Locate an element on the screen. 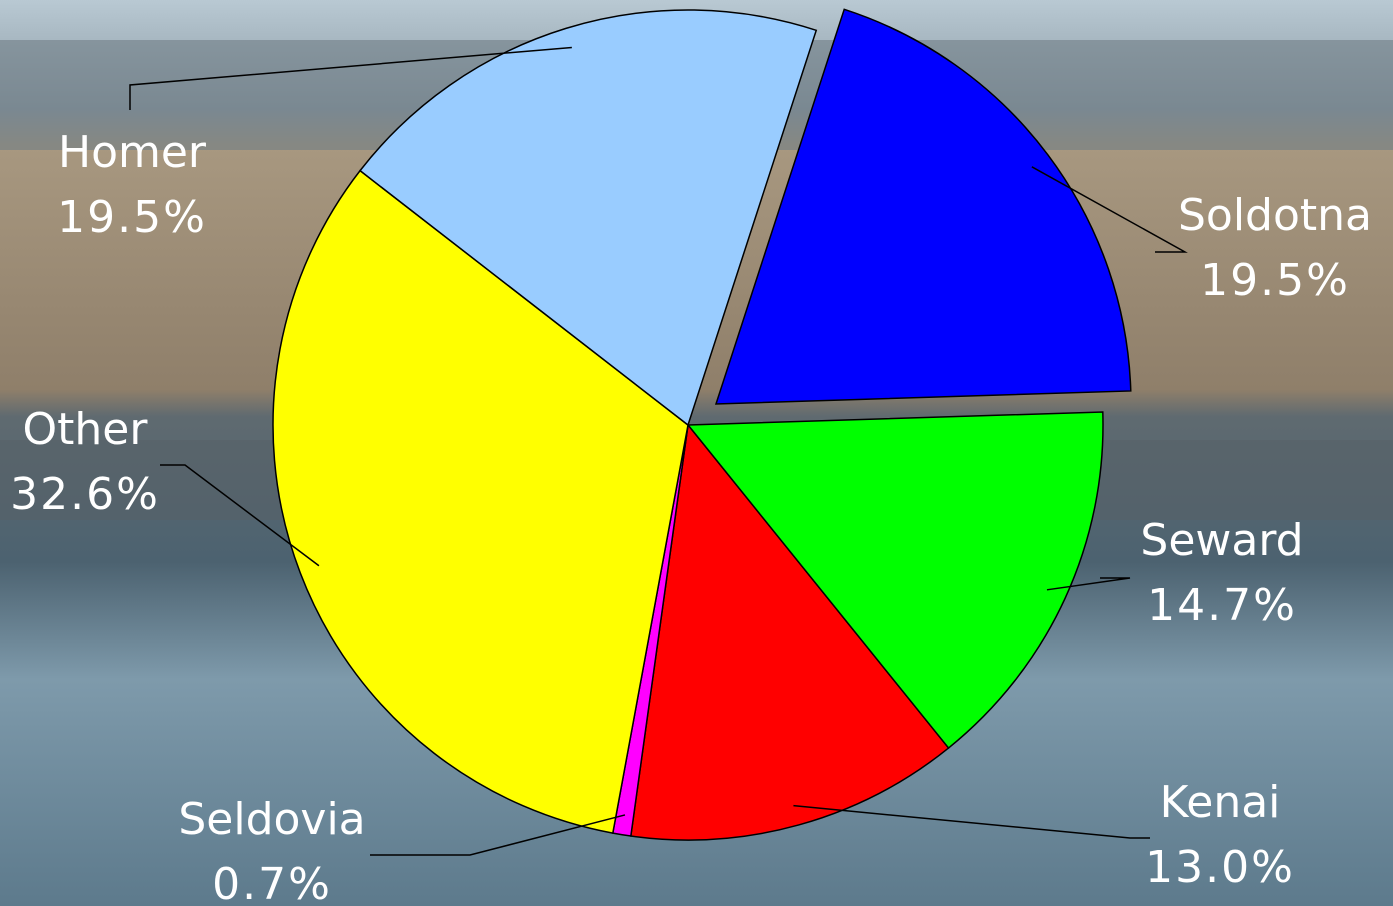 Image resolution: width=1393 pixels, height=906 pixels. slice-label: Kenai is located at coordinates (1220, 802).